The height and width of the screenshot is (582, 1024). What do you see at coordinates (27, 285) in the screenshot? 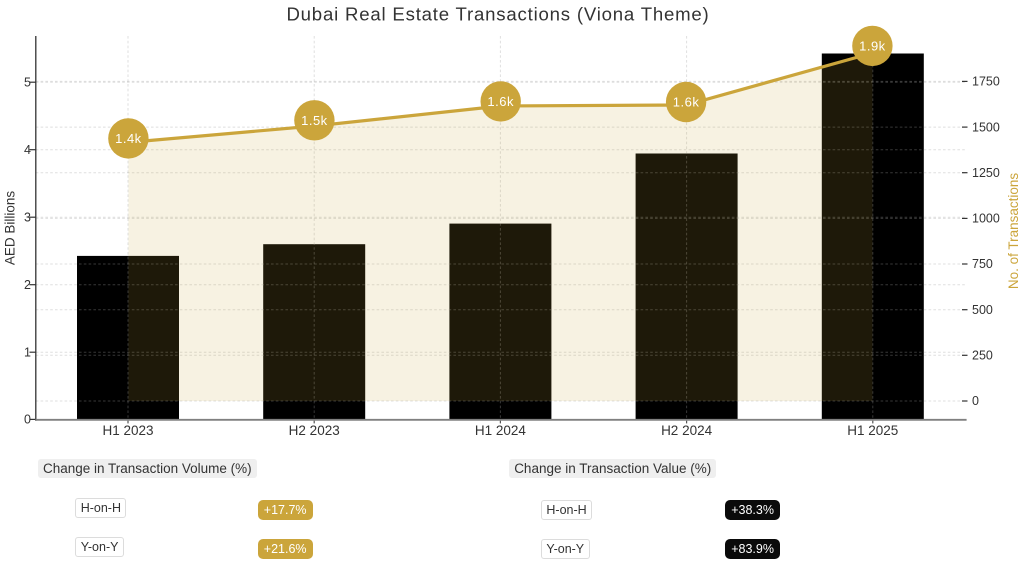
I see `svg-text: 2` at bounding box center [27, 285].